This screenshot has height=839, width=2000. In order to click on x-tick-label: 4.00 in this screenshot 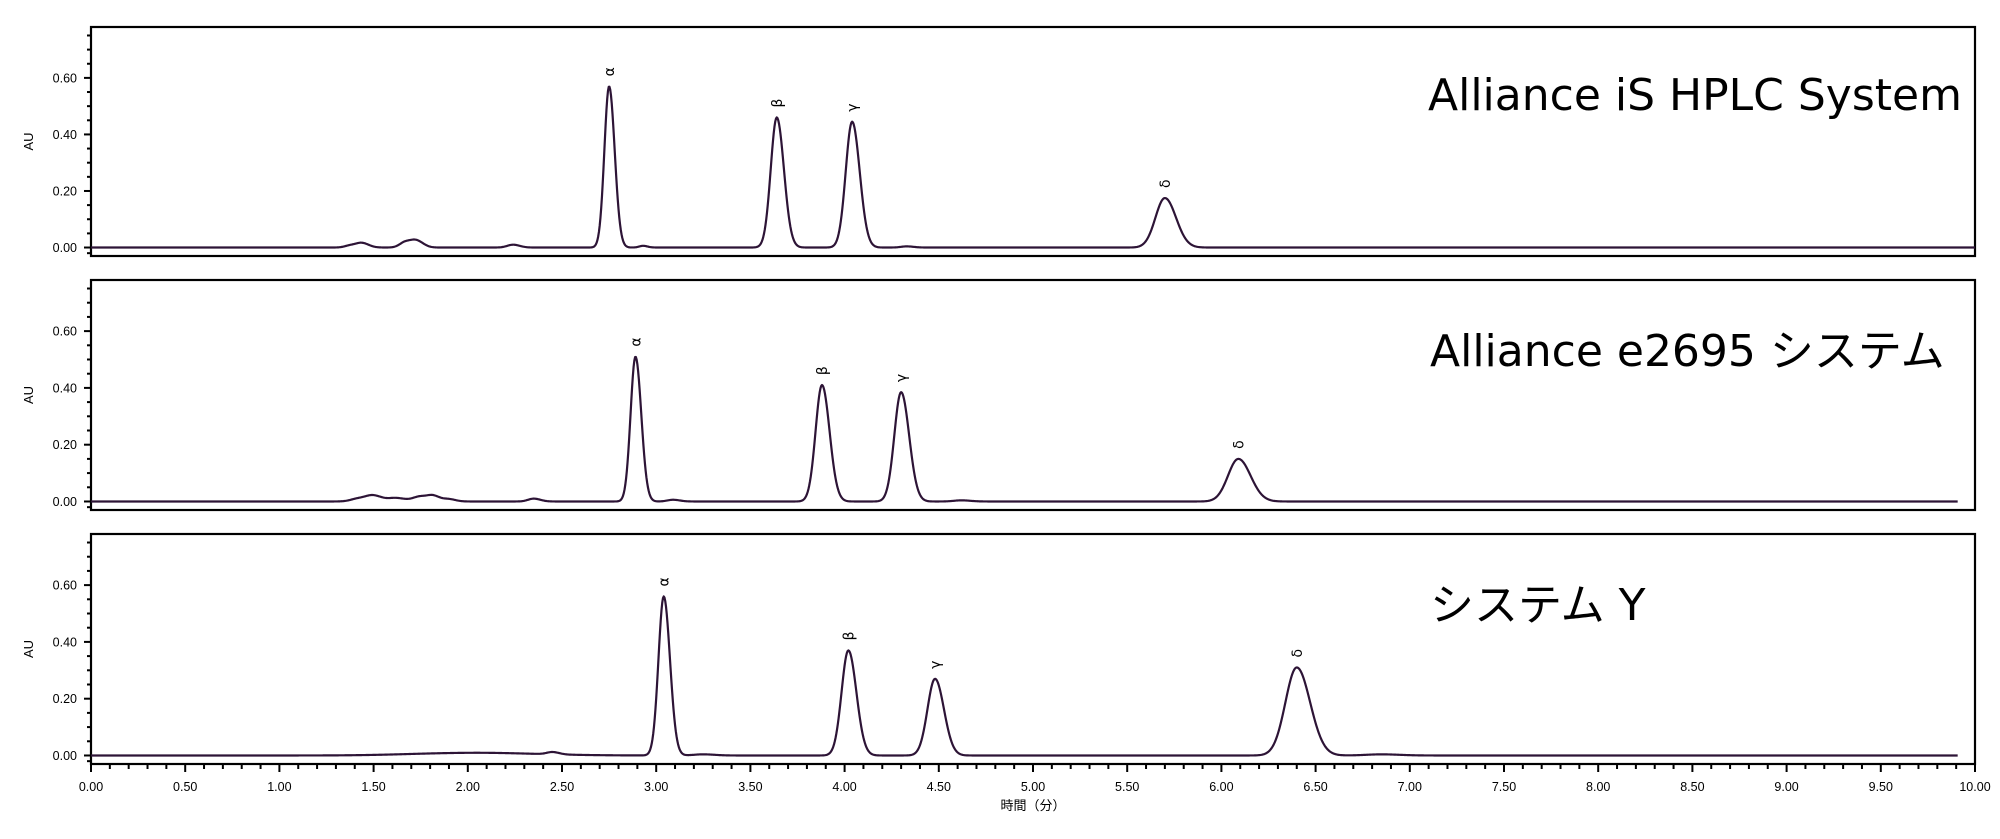, I will do `click(844, 787)`.